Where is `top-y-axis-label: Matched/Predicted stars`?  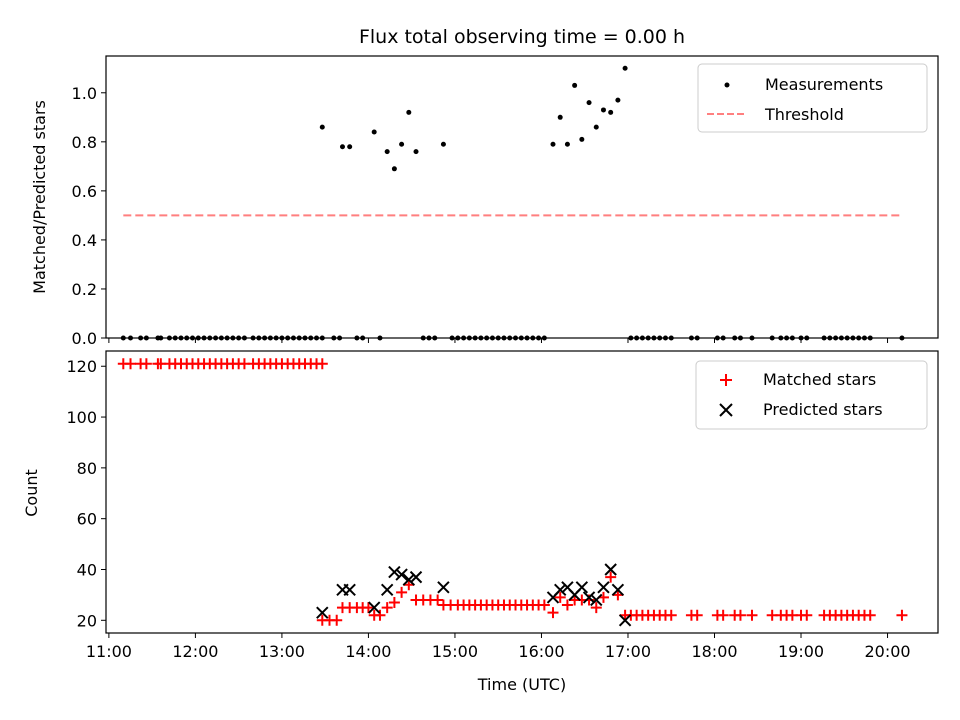
top-y-axis-label: Matched/Predicted stars is located at coordinates (39, 197).